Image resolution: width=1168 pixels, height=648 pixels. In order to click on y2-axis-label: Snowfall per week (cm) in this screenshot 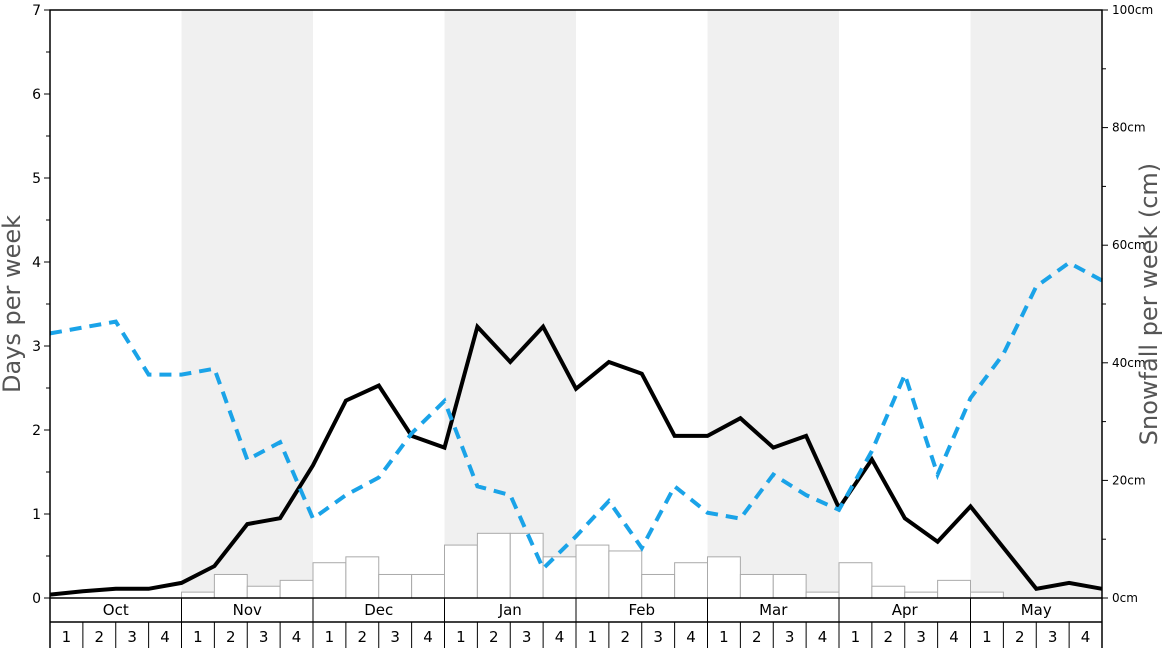, I will do `click(1149, 304)`.